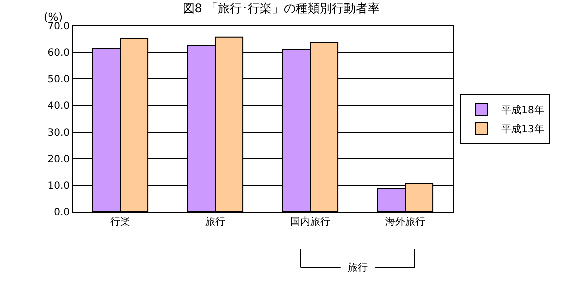 Image resolution: width=563 pixels, height=287 pixels. I want to click on x-tick-label: 旅行, so click(216, 222).